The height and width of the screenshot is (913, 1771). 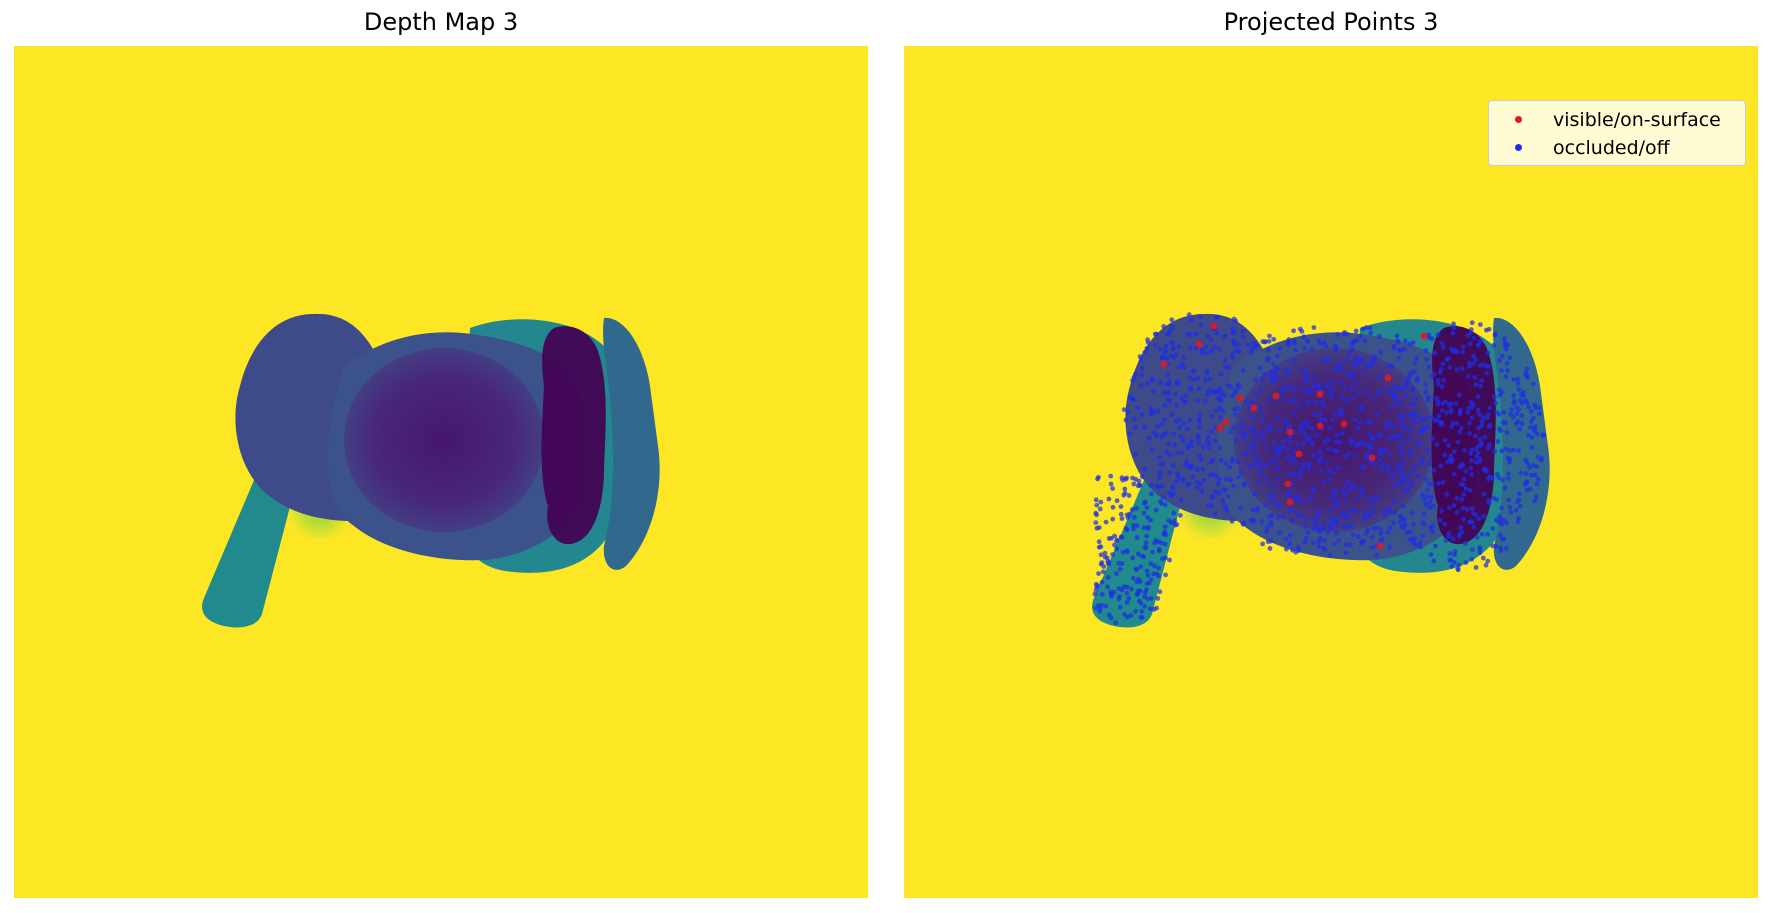 I want to click on legend-item-visible: visible/on-surface, so click(x=1617, y=120).